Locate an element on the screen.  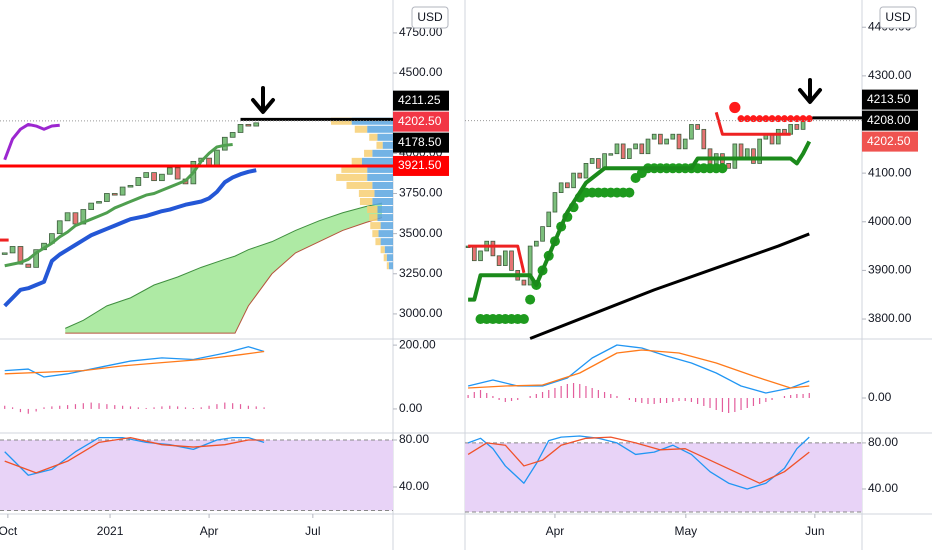
price-label: 4208.00 is located at coordinates (889, 120).